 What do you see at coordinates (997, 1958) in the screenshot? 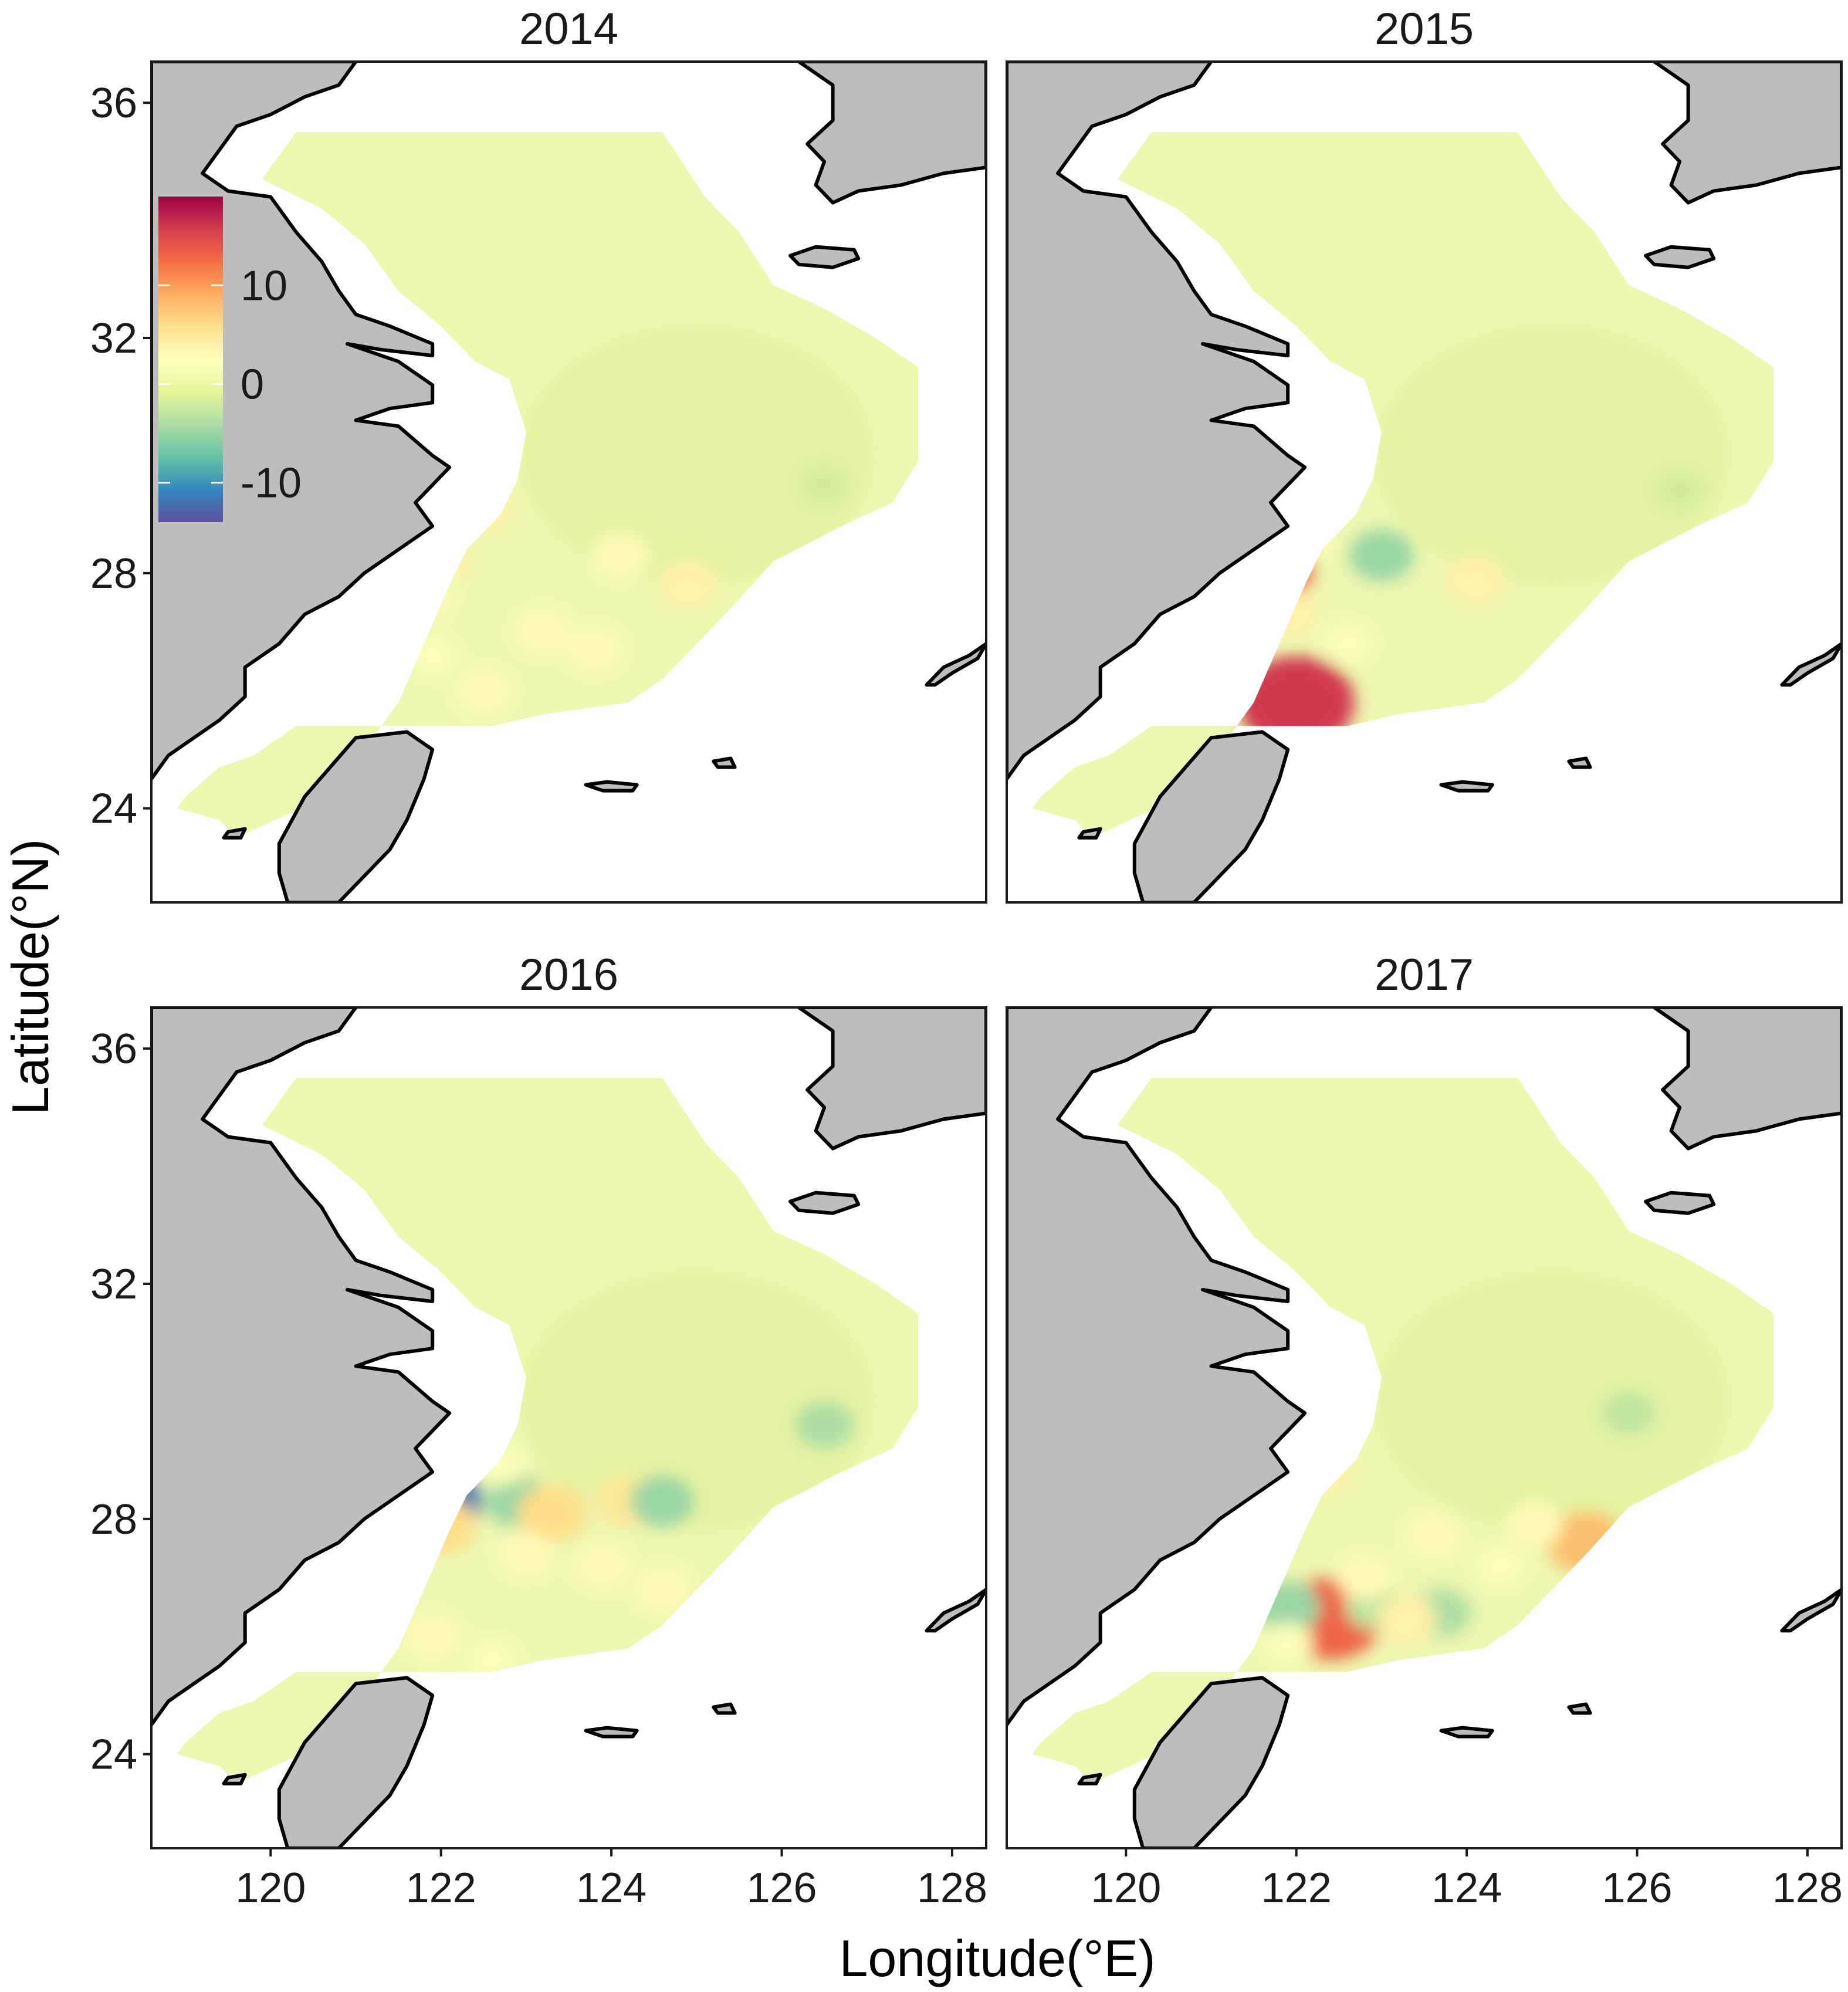
I see `x-axis-title: Longitude(°E)` at bounding box center [997, 1958].